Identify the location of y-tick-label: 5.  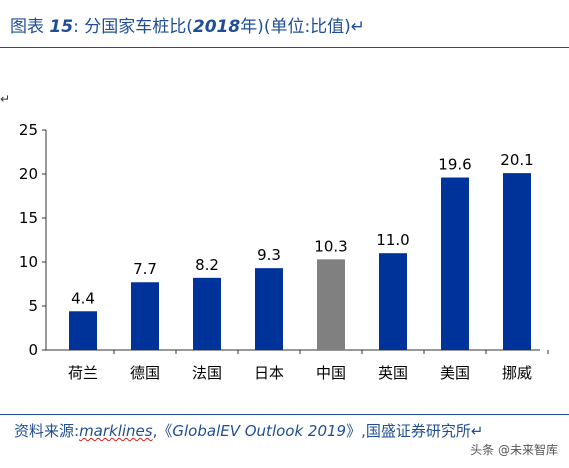
(33, 306).